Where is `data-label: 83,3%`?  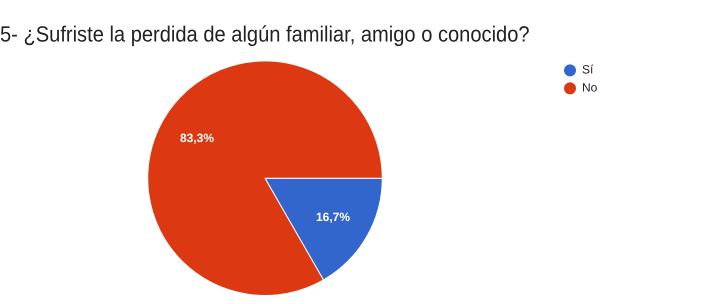 data-label: 83,3% is located at coordinates (197, 138).